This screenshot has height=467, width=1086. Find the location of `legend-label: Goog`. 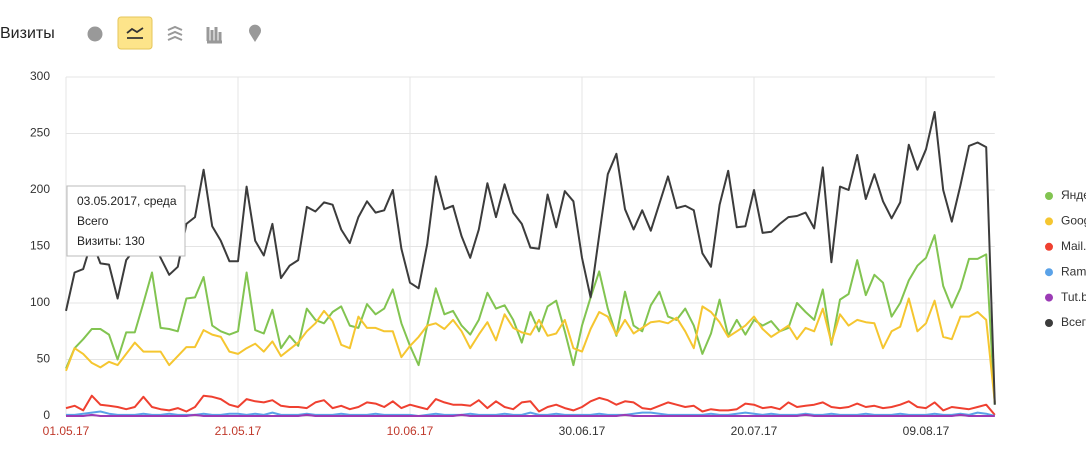

legend-label: Goog is located at coordinates (1073, 221).